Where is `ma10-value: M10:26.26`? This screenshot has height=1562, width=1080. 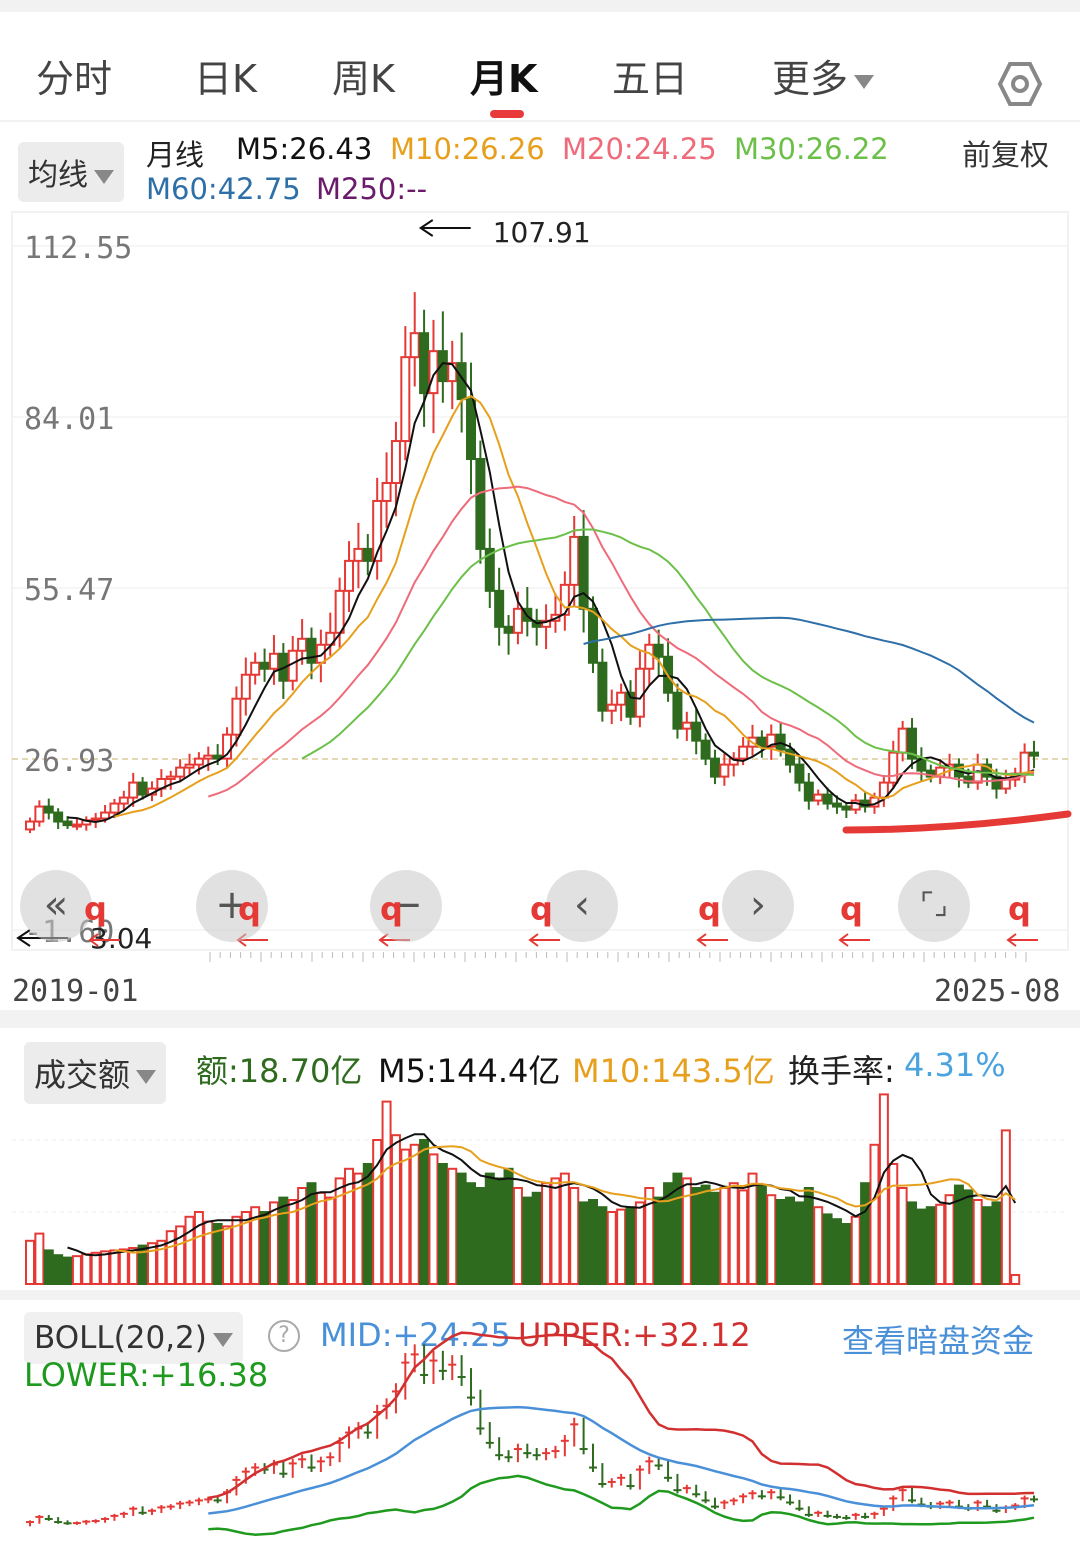 ma10-value: M10:26.26 is located at coordinates (467, 149).